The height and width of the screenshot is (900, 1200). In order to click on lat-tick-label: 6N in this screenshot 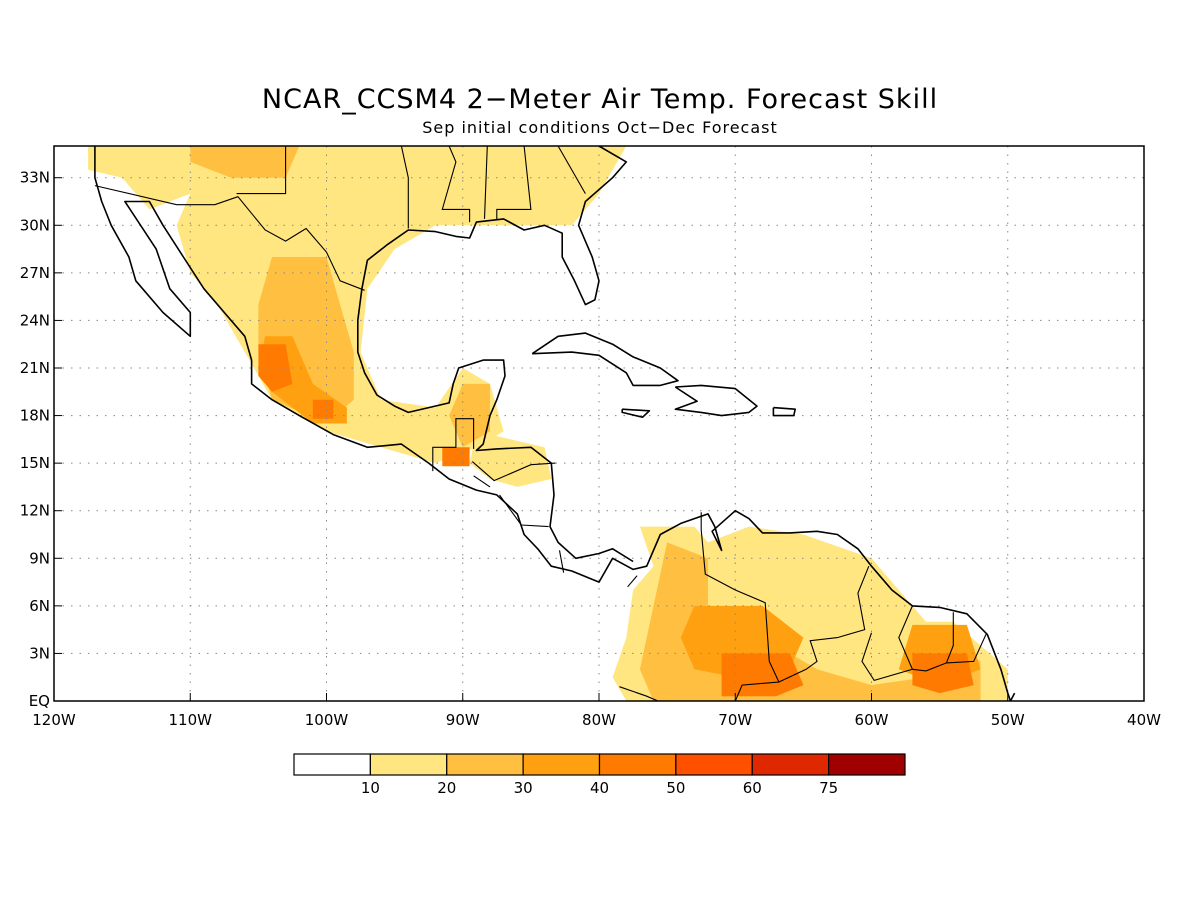, I will do `click(39, 606)`.